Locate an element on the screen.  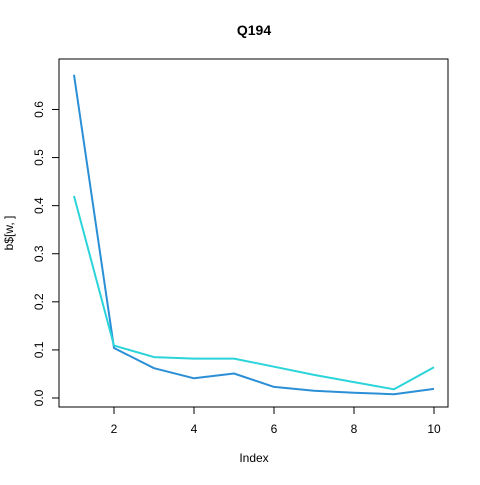
y-axis-title: b$[w, ] is located at coordinates (9, 233).